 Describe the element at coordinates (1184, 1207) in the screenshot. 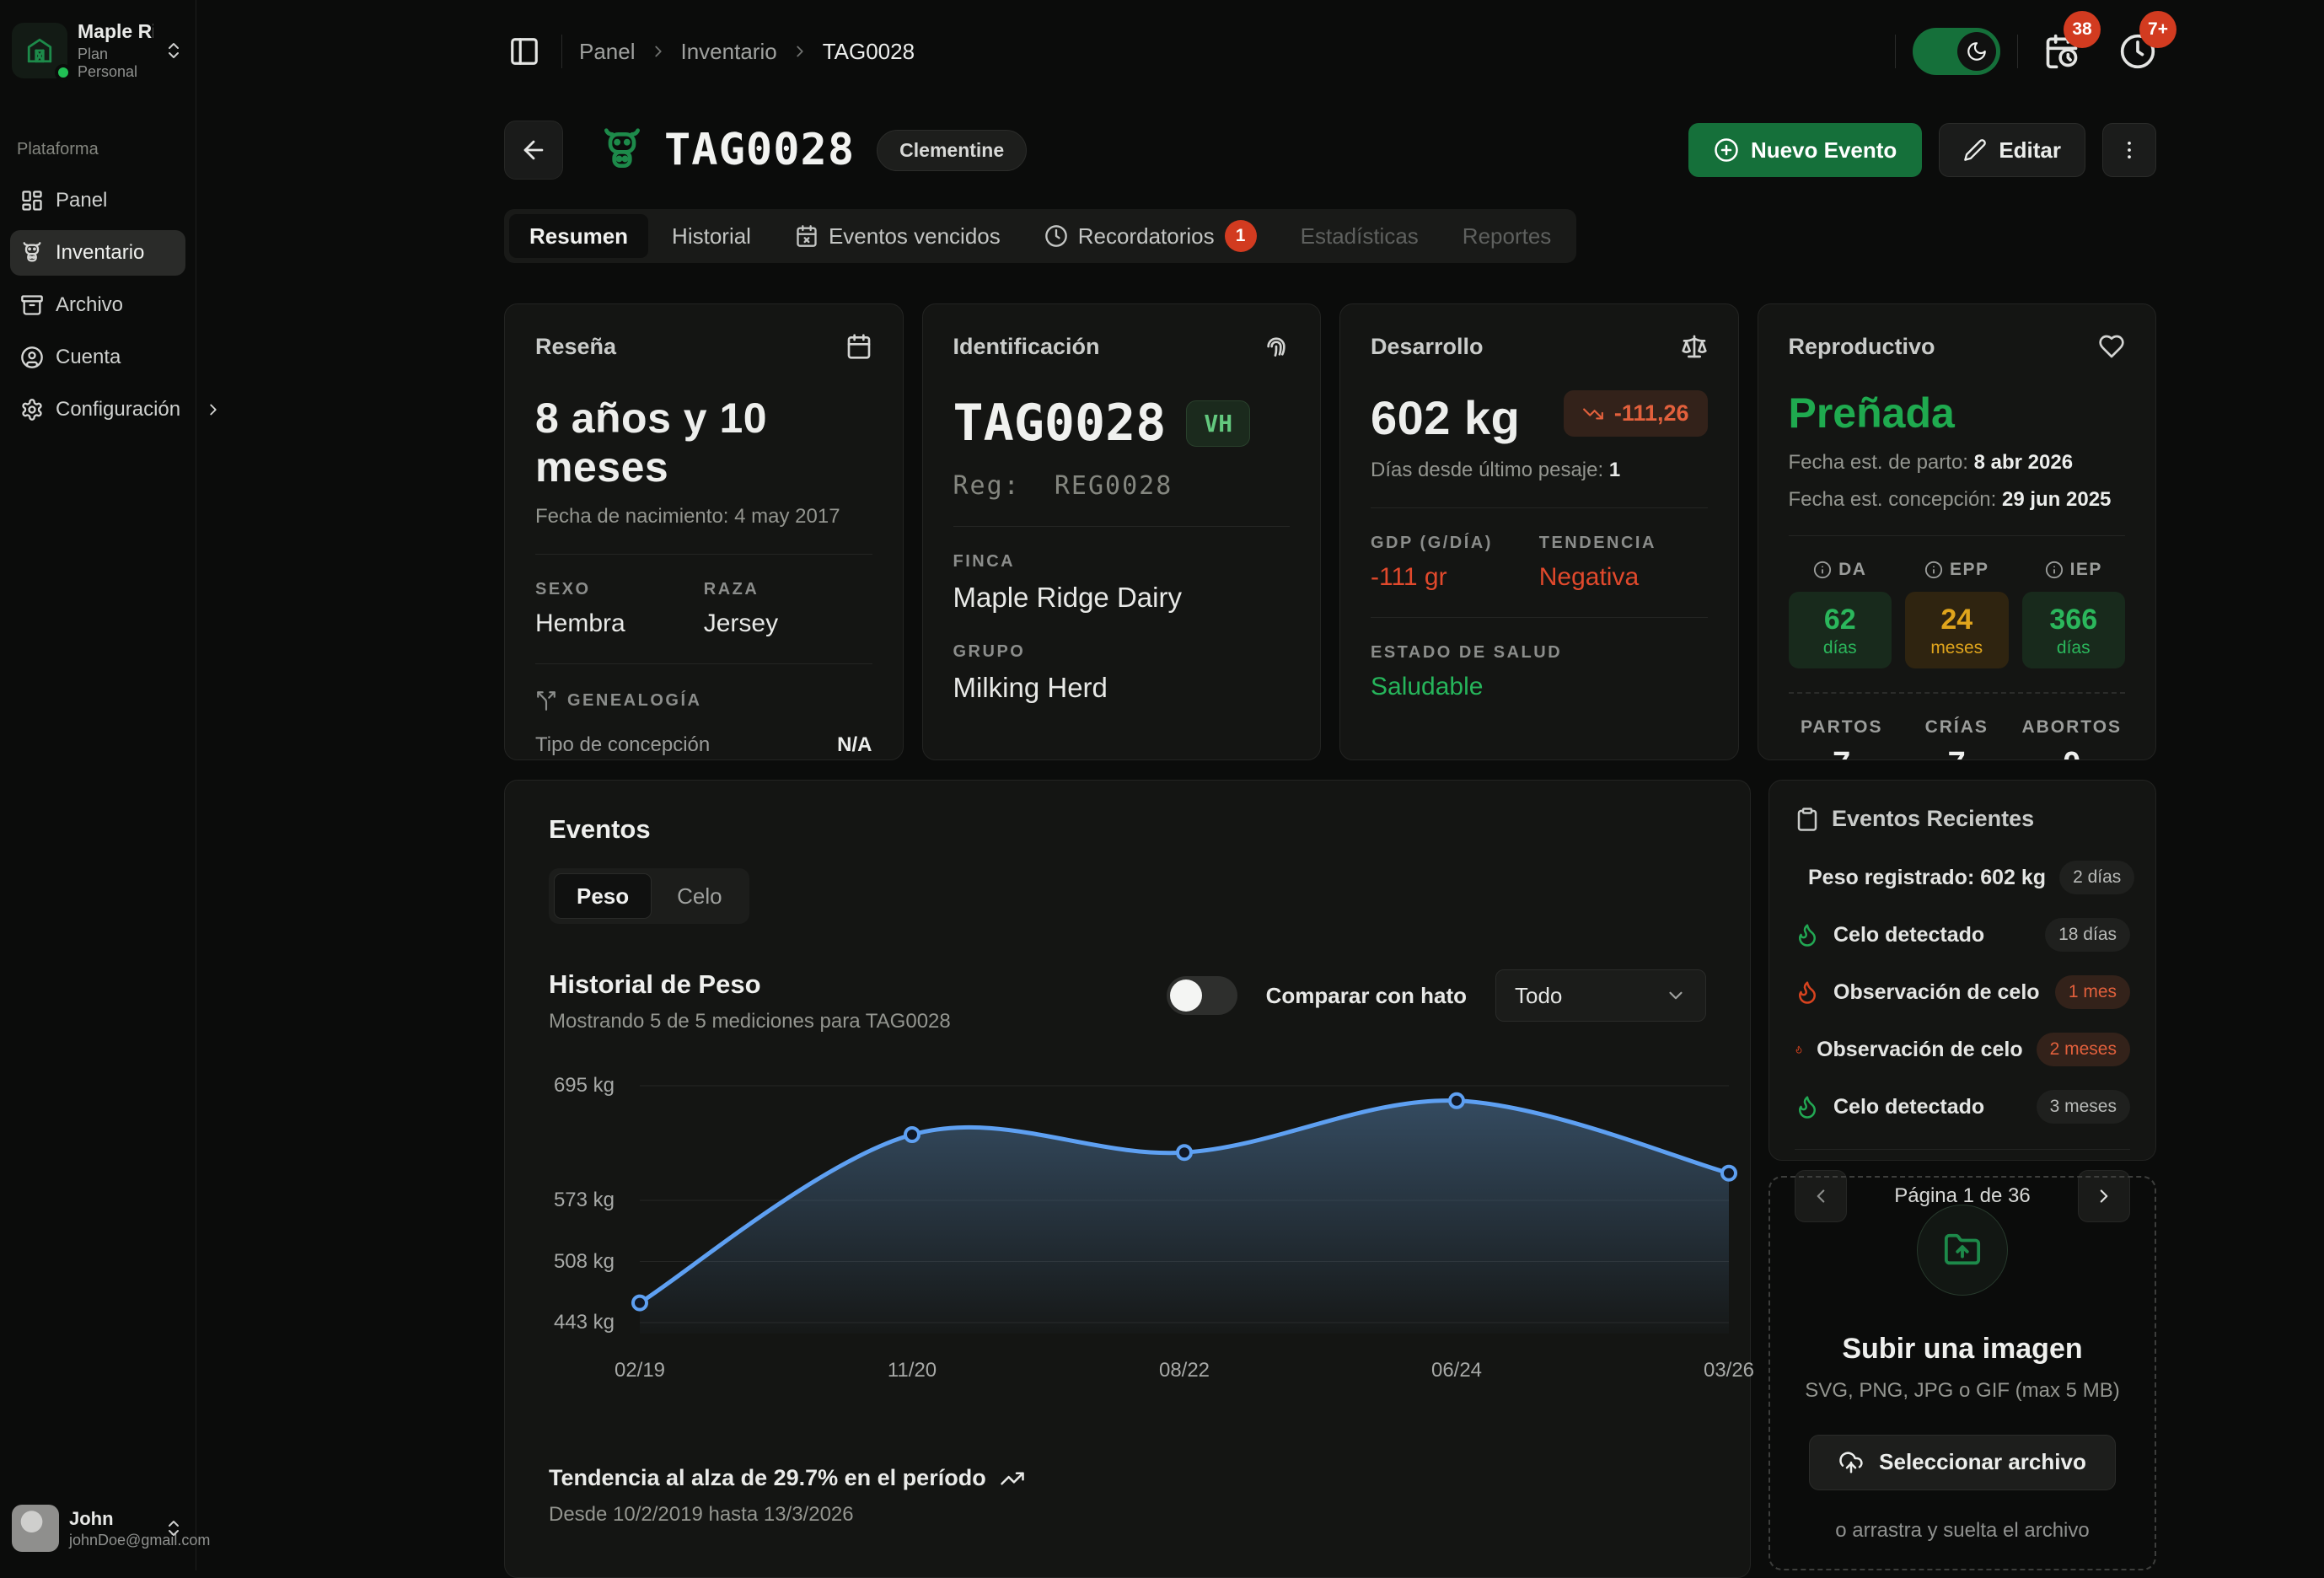

I see `chart-plot-area` at that location.